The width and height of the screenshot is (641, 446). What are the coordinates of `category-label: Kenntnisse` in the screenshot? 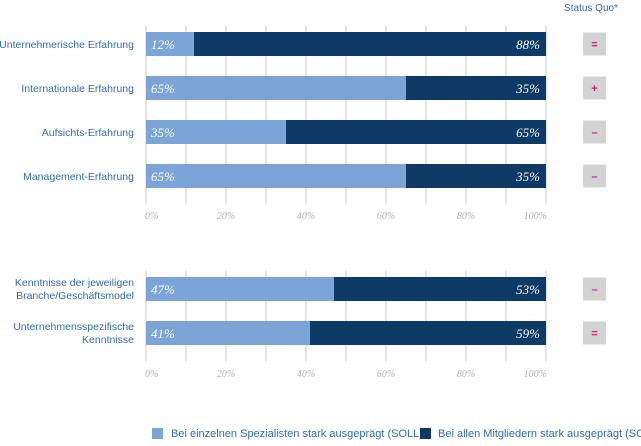 It's located at (108, 340).